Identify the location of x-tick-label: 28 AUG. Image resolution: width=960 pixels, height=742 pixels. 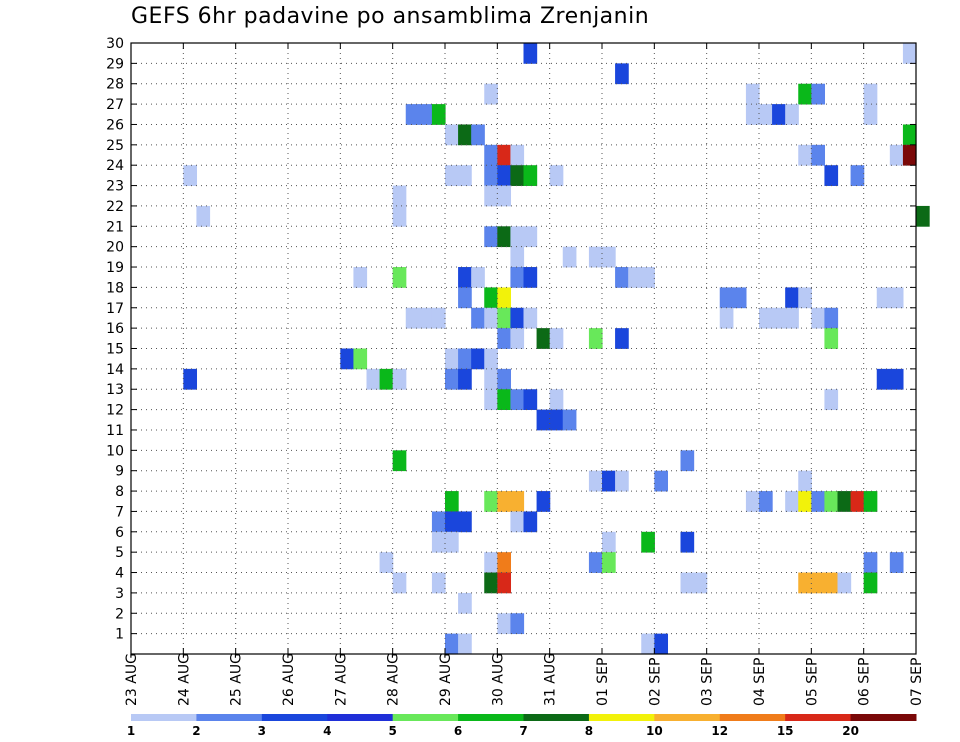
(394, 679).